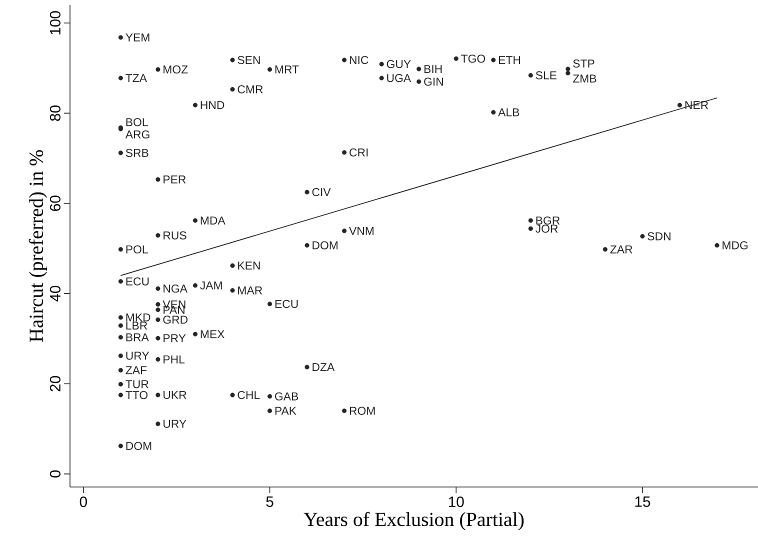 The width and height of the screenshot is (758, 549). Describe the element at coordinates (55, 22) in the screenshot. I see `y-tick-label: 100` at that location.